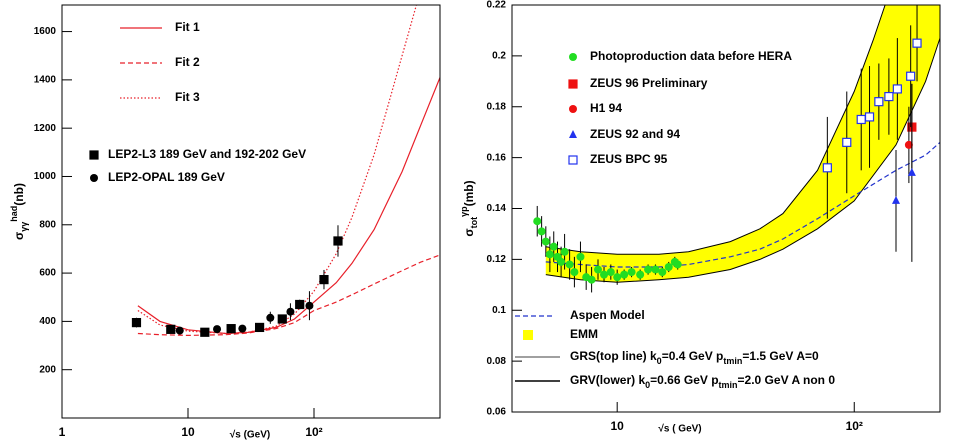 The width and height of the screenshot is (953, 445). I want to click on legend-label-part: =0.4 GeV p, so click(693, 356).